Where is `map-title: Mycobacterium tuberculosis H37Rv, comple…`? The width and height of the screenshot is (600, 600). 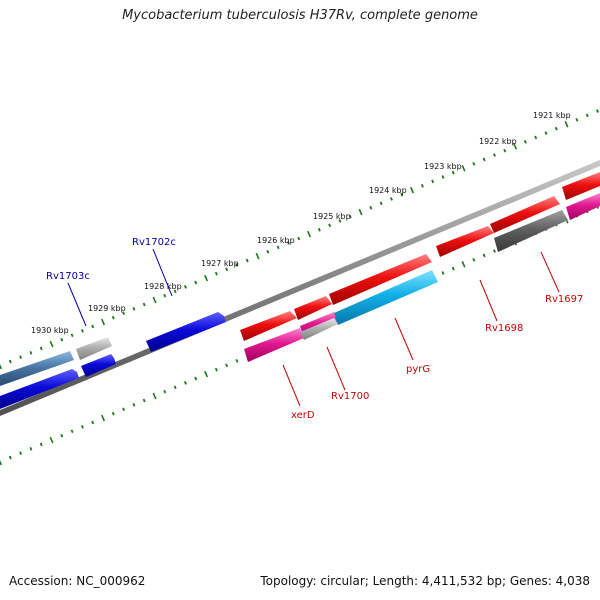 map-title: Mycobacterium tuberculosis H37Rv, comple… is located at coordinates (300, 15).